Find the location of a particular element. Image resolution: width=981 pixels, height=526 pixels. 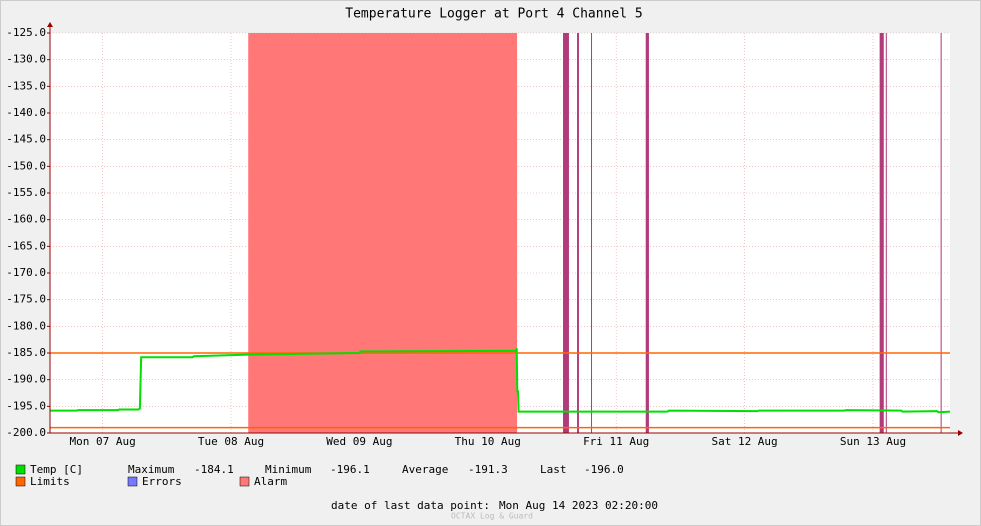

x-tick-label: Sat 12 Aug is located at coordinates (744, 441).